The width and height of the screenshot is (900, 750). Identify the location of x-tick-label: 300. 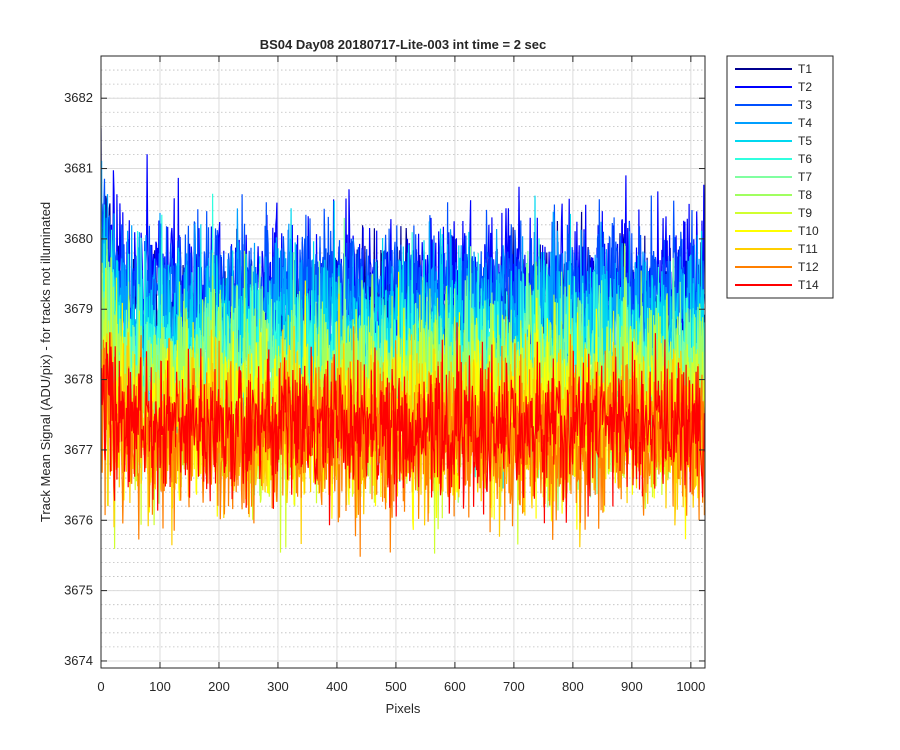
(278, 686).